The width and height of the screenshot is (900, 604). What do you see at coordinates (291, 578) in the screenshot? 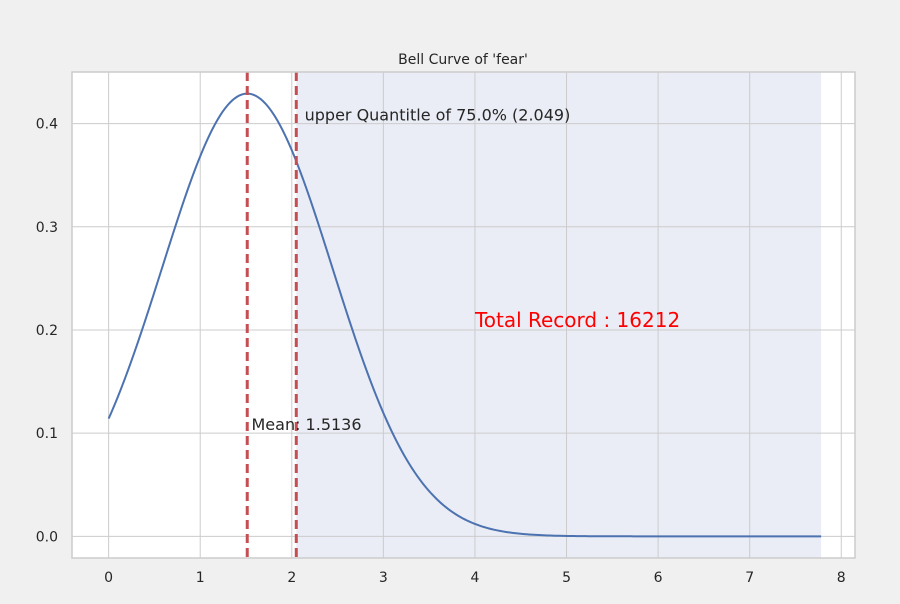
I see `x-tick-label-2: 2` at bounding box center [291, 578].